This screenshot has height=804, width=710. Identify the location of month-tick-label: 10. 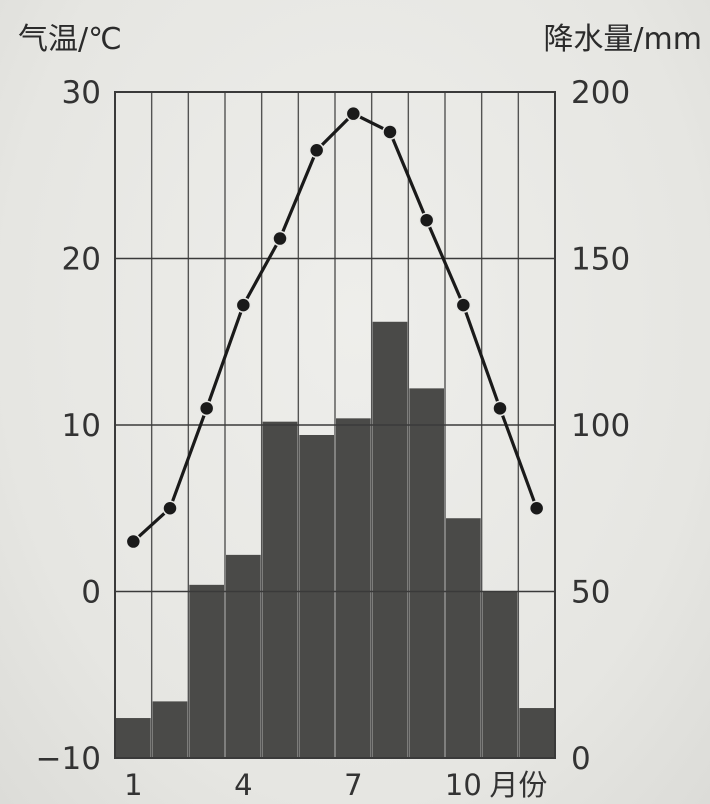
(463, 785).